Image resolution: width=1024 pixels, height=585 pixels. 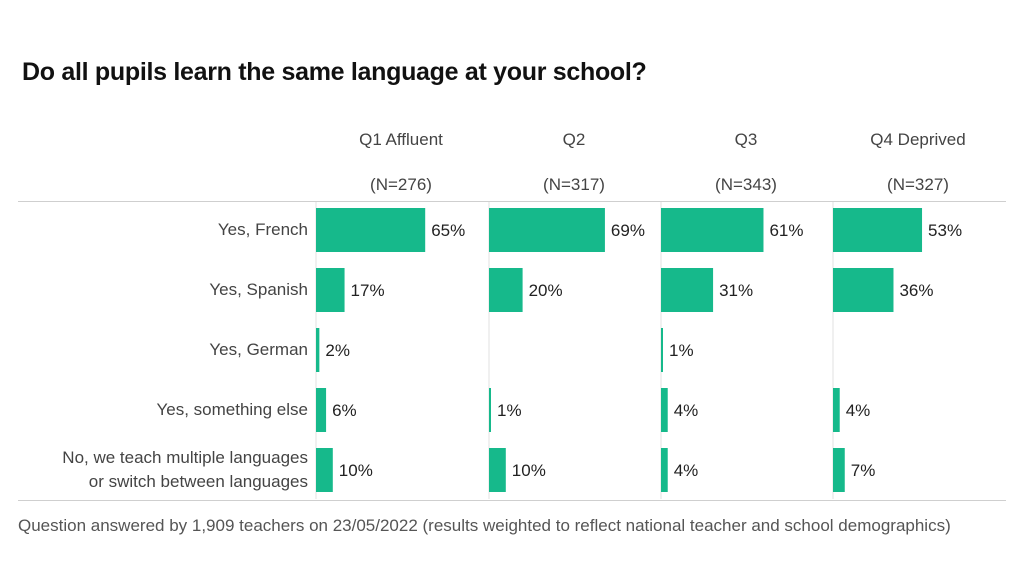 What do you see at coordinates (546, 290) in the screenshot?
I see `data-label: 20%` at bounding box center [546, 290].